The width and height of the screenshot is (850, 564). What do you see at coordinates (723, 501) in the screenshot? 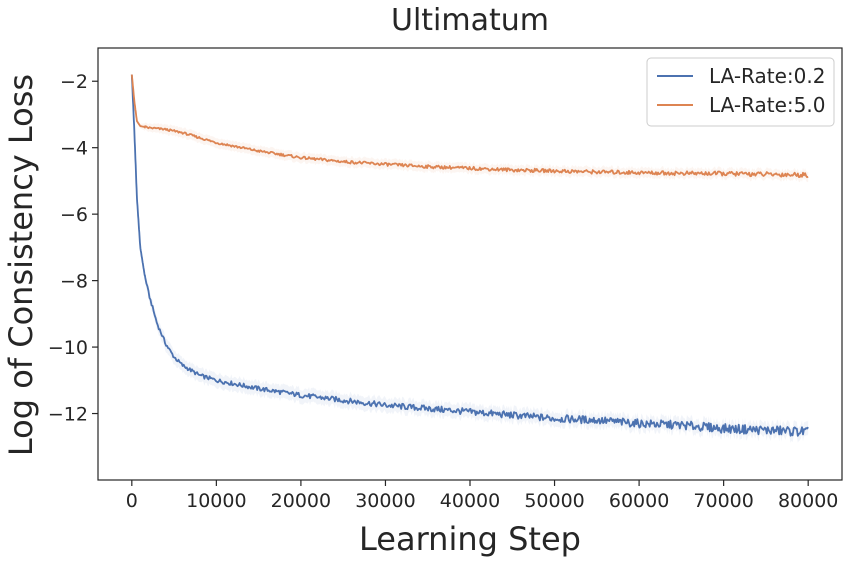
I see `x-tick-label: 70000` at bounding box center [723, 501].